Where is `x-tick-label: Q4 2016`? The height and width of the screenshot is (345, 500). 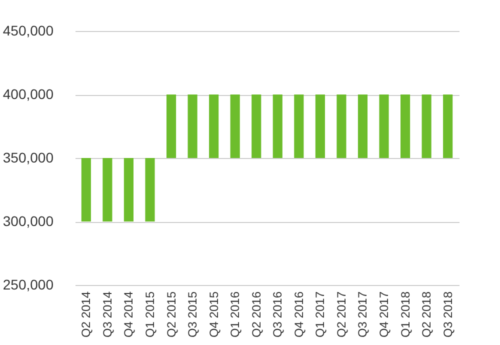
x-tick-label: Q4 2016 is located at coordinates (299, 314).